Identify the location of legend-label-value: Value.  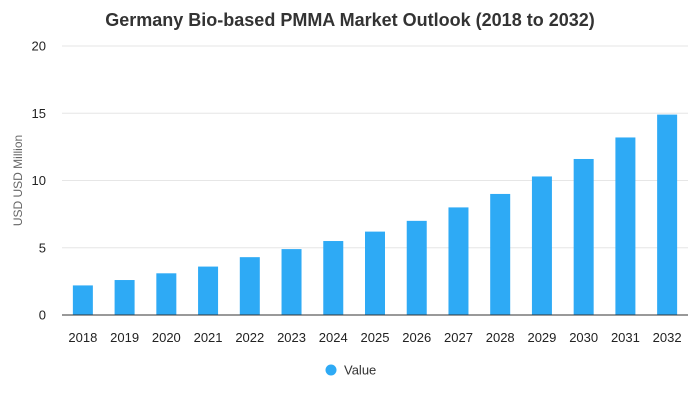
(360, 370).